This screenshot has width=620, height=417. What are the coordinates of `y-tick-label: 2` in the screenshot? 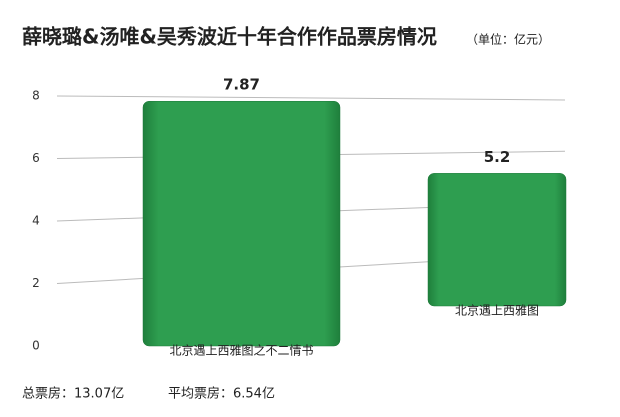 It's located at (36, 283).